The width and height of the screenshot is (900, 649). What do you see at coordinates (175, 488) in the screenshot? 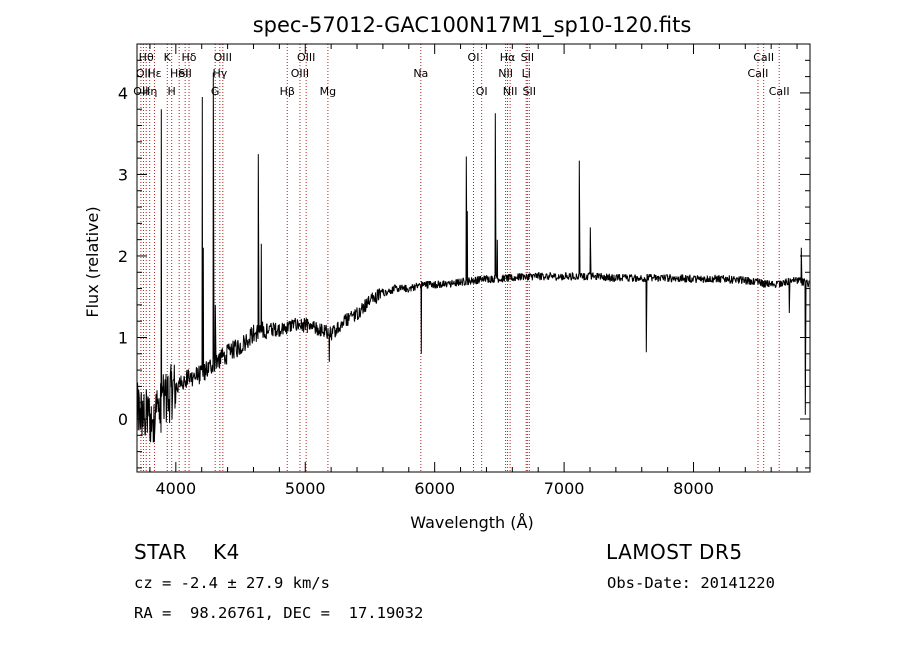
I see `x-tick-label: 4000` at bounding box center [175, 488].